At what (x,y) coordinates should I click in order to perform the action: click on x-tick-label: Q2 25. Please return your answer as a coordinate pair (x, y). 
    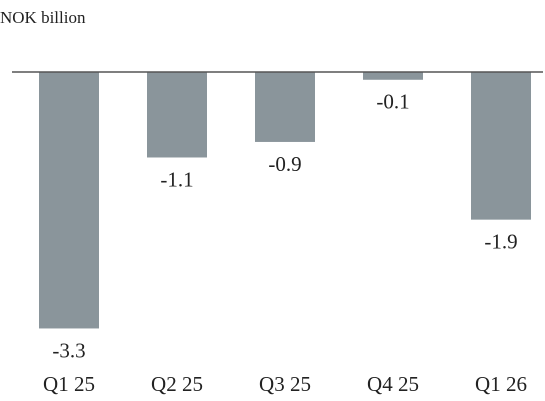
    Looking at the image, I should click on (177, 384).